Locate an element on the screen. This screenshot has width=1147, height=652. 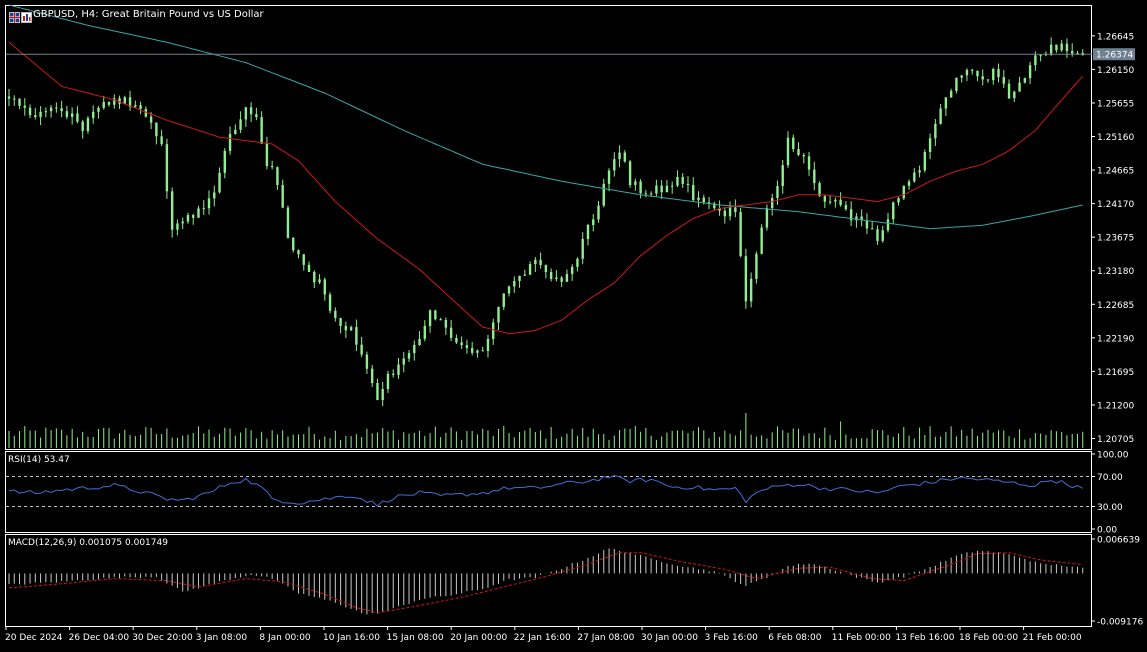
time-tick-label: 18 Feb 00:00 is located at coordinates (988, 638).